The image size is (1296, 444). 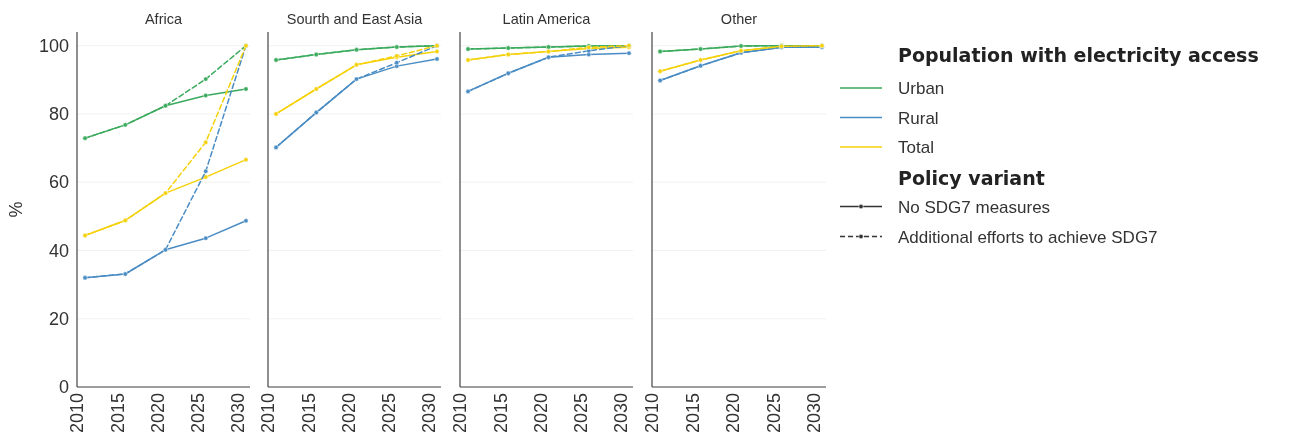 What do you see at coordinates (58, 319) in the screenshot?
I see `y-tick-label: 20` at bounding box center [58, 319].